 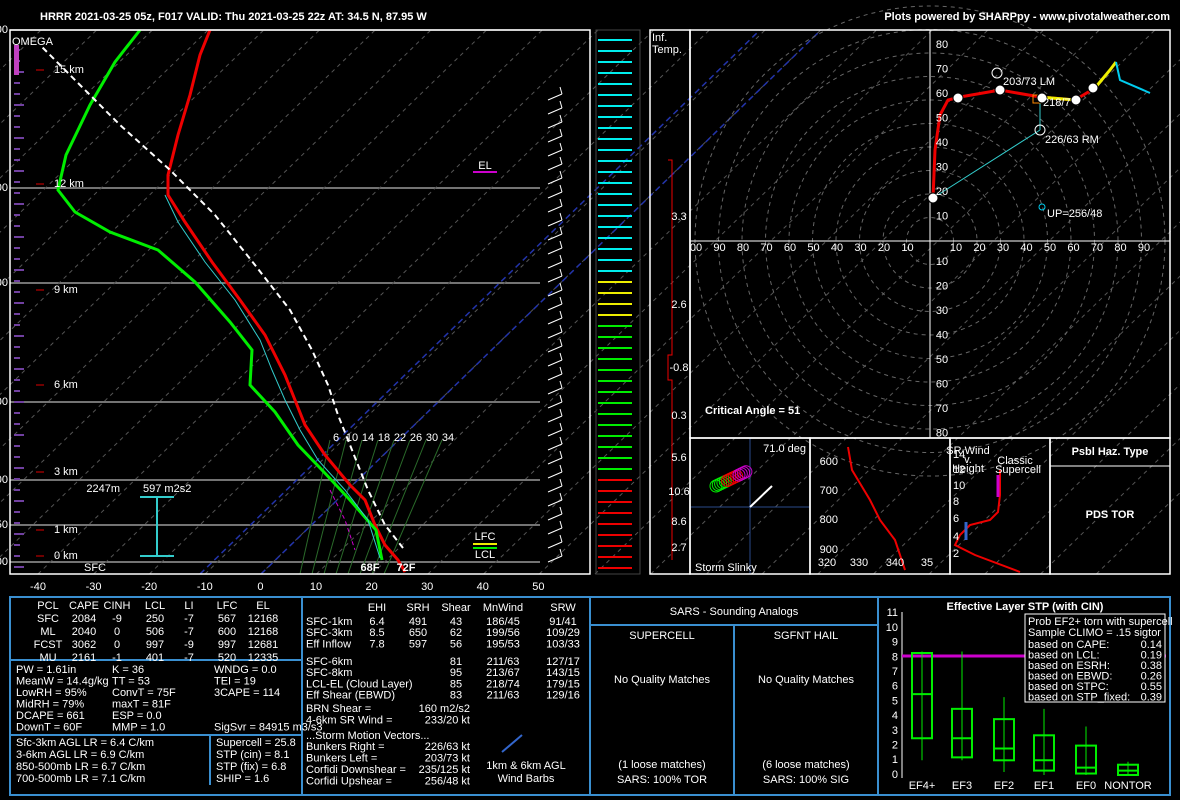 What do you see at coordinates (618, 302) in the screenshot?
I see `inf-col` at bounding box center [618, 302].